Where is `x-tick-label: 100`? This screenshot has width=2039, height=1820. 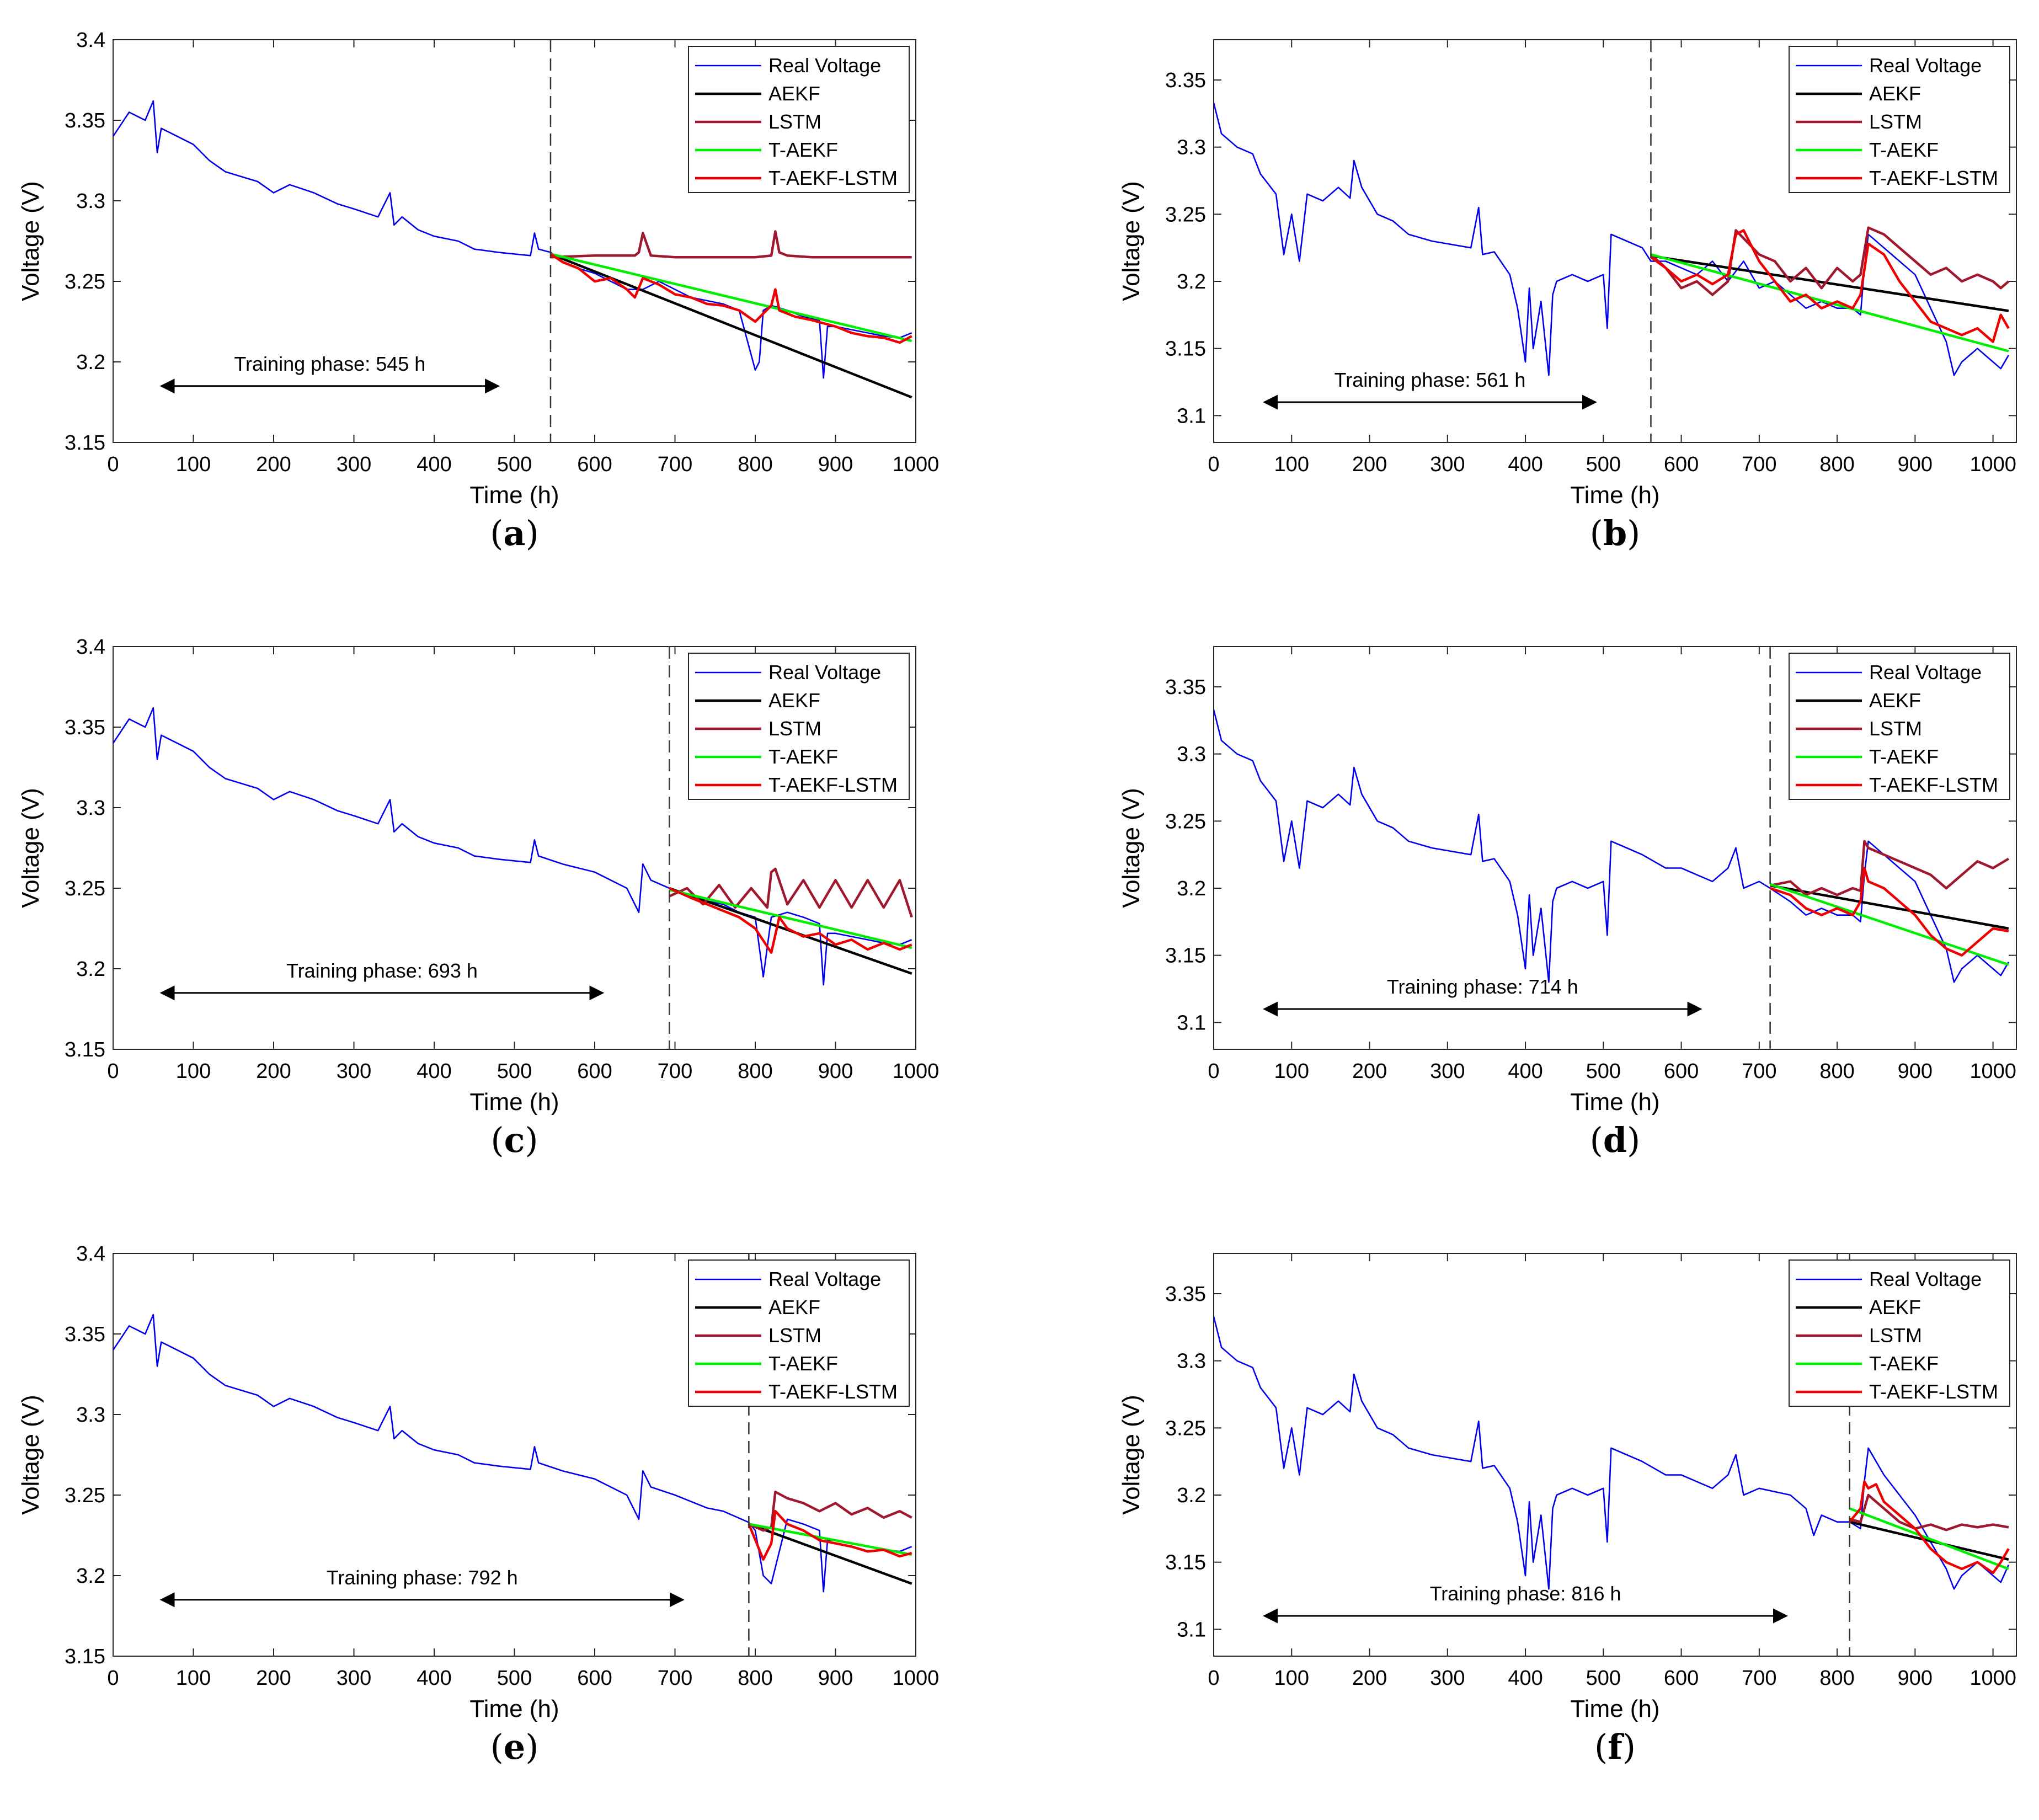 x-tick-label: 100 is located at coordinates (1291, 1071).